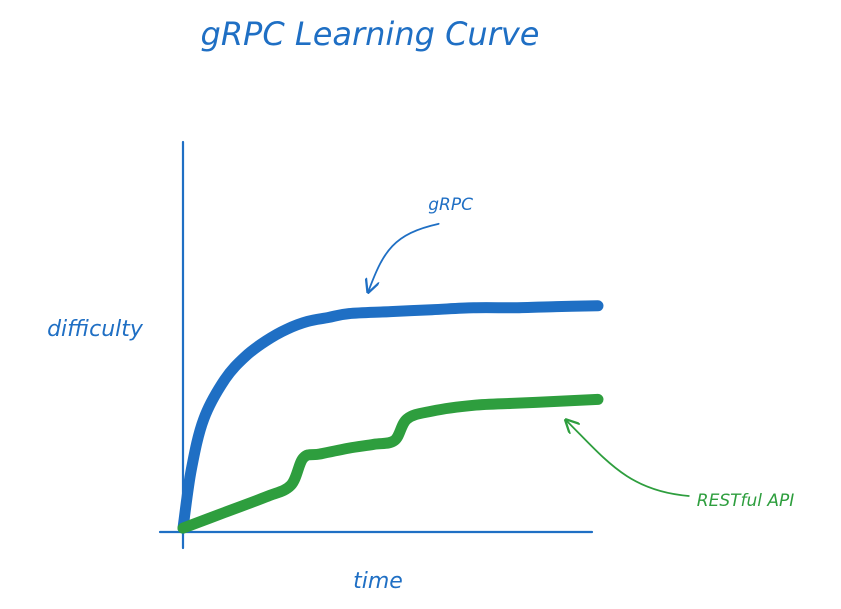 This screenshot has width=841, height=609. I want to click on annotation-label-restful-api: RESTful API, so click(746, 501).